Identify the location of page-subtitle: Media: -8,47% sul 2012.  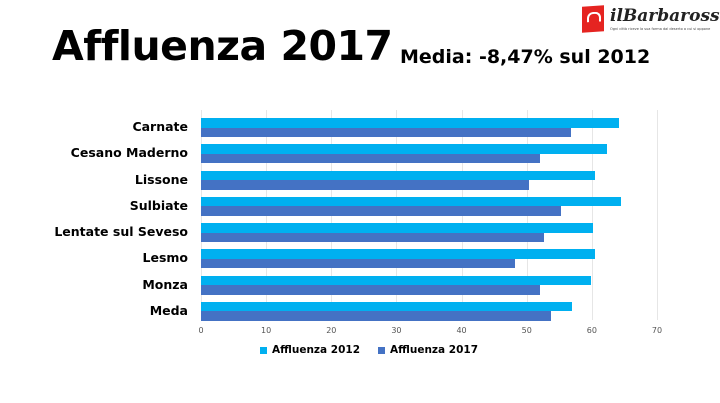
(525, 57).